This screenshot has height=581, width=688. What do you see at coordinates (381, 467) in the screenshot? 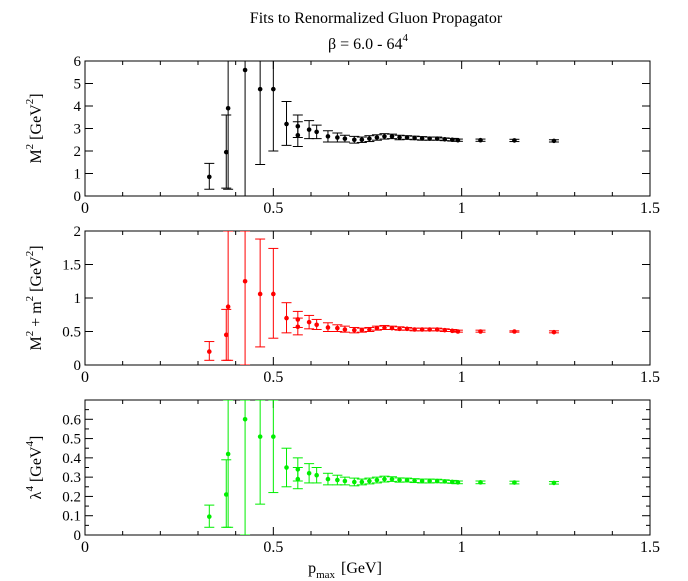
I see `data-series` at bounding box center [381, 467].